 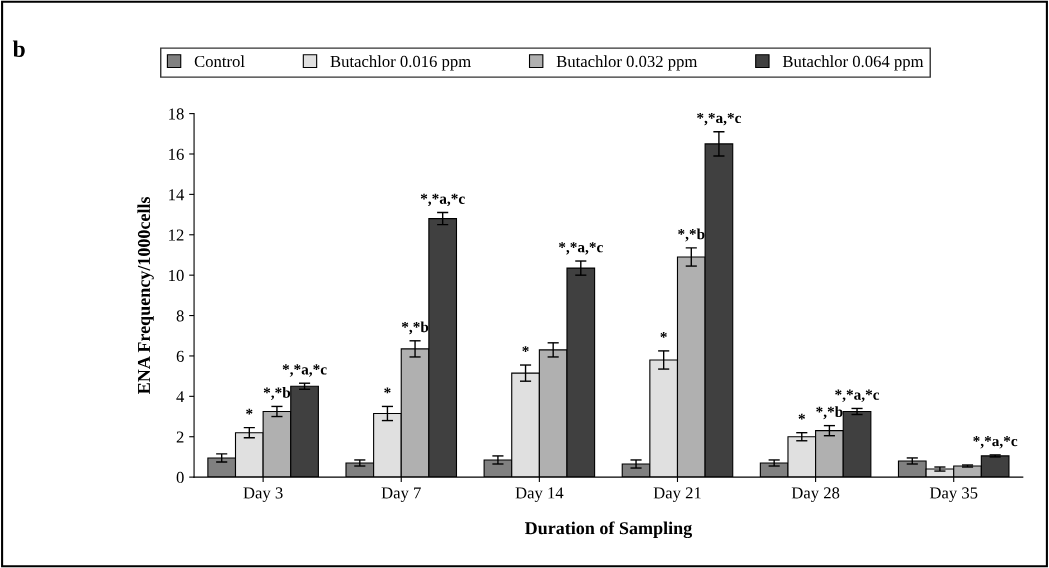 What do you see at coordinates (176, 235) in the screenshot?
I see `y-tick-label: 12` at bounding box center [176, 235].